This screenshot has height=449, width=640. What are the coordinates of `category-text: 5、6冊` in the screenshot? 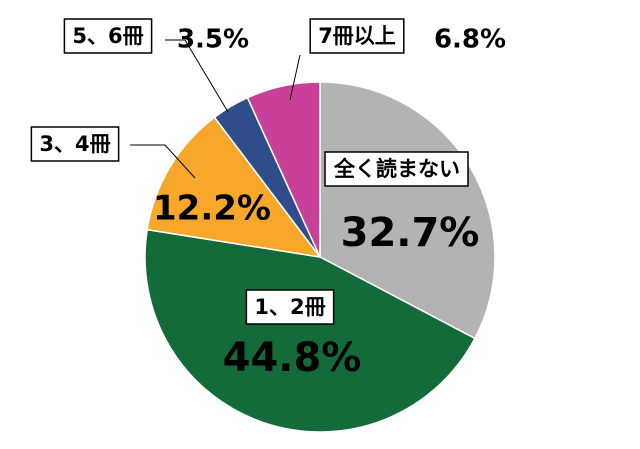 It's located at (107, 36).